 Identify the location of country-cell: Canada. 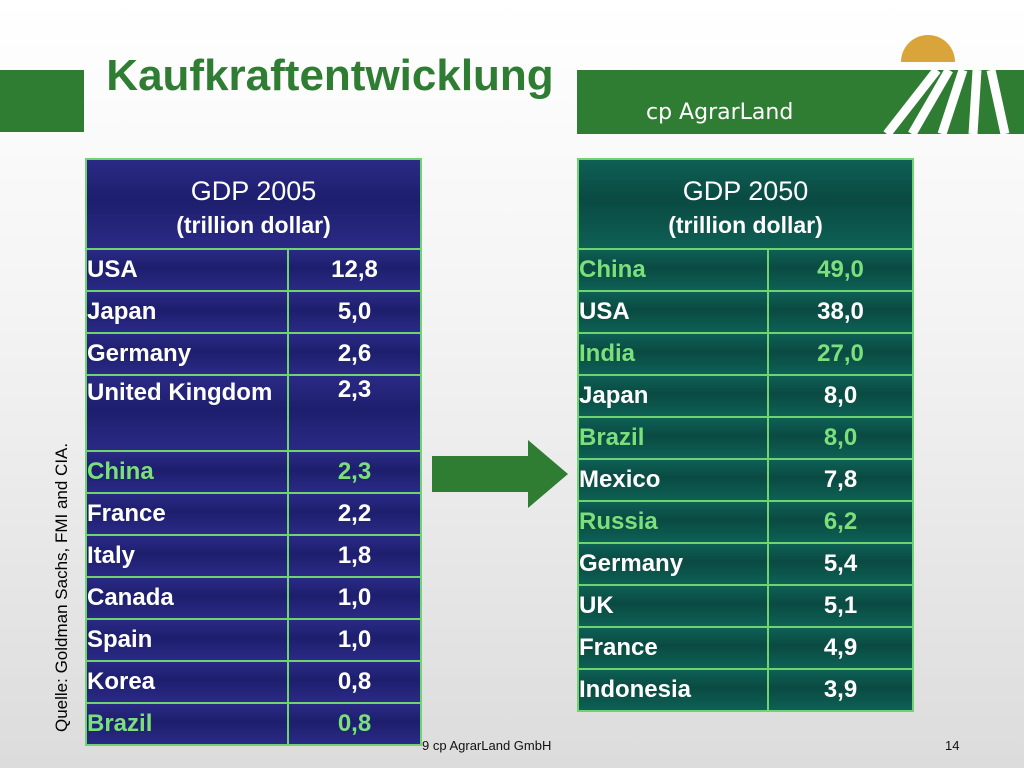
(187, 598).